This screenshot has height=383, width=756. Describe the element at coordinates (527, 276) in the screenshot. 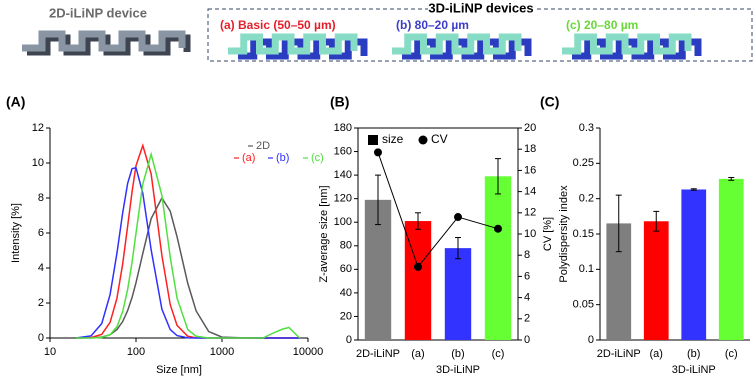

I see `y2-tick-label: 6` at that location.